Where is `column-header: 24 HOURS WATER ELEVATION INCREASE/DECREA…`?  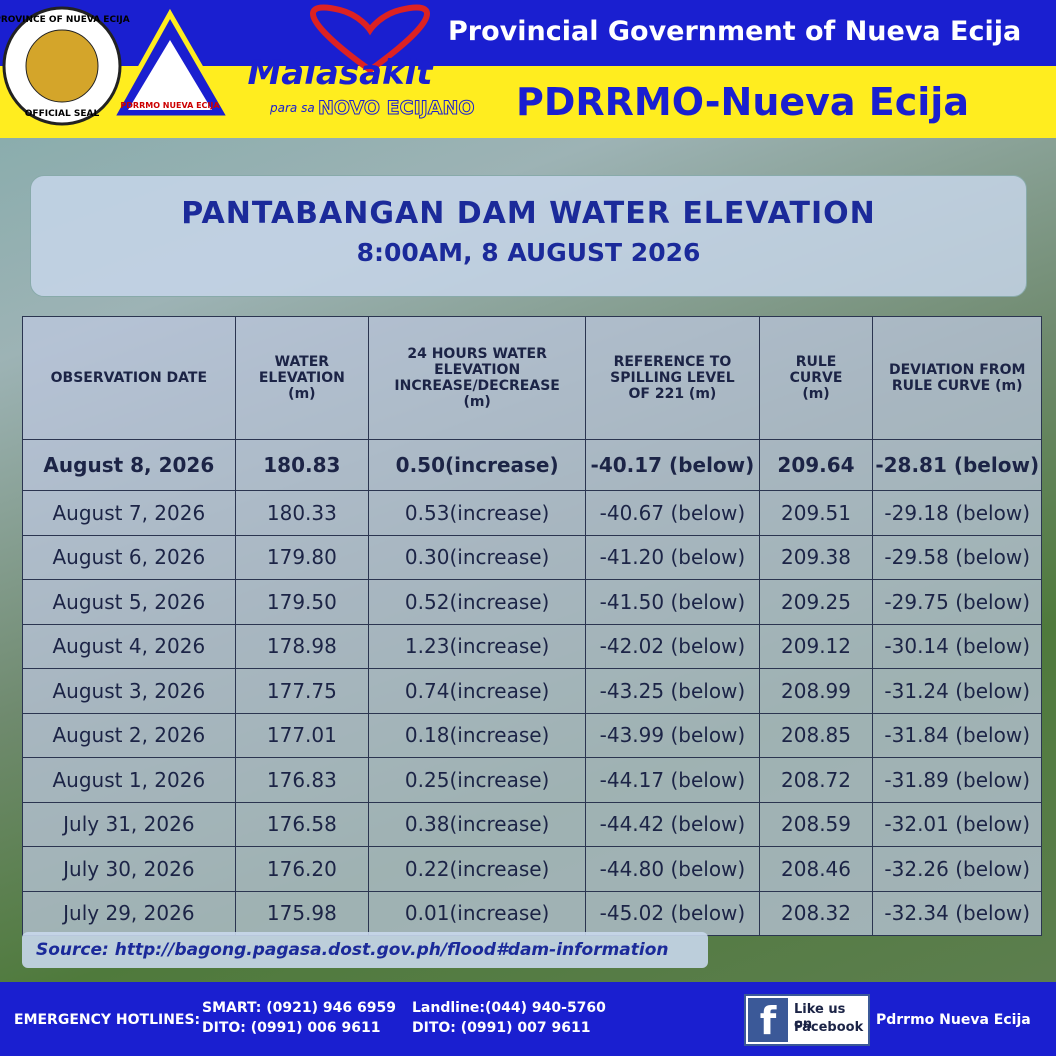 column-header: 24 HOURS WATER ELEVATION INCREASE/DECREA… is located at coordinates (477, 378).